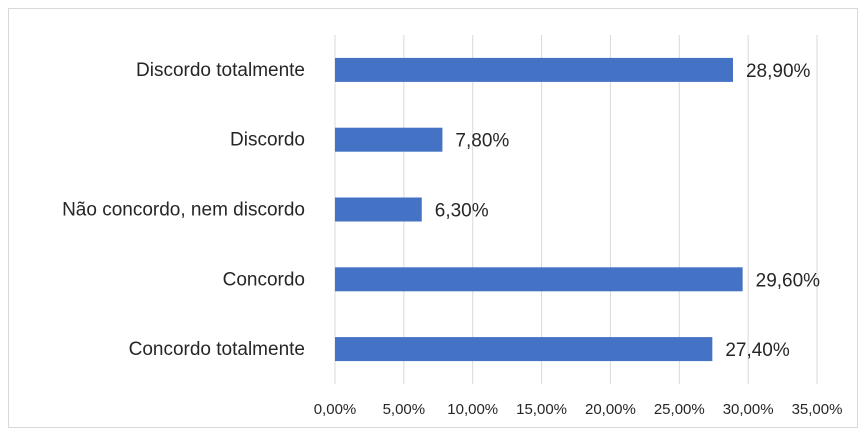 This screenshot has width=866, height=435. What do you see at coordinates (462, 211) in the screenshot?
I see `value-label: 6,30%` at bounding box center [462, 211].